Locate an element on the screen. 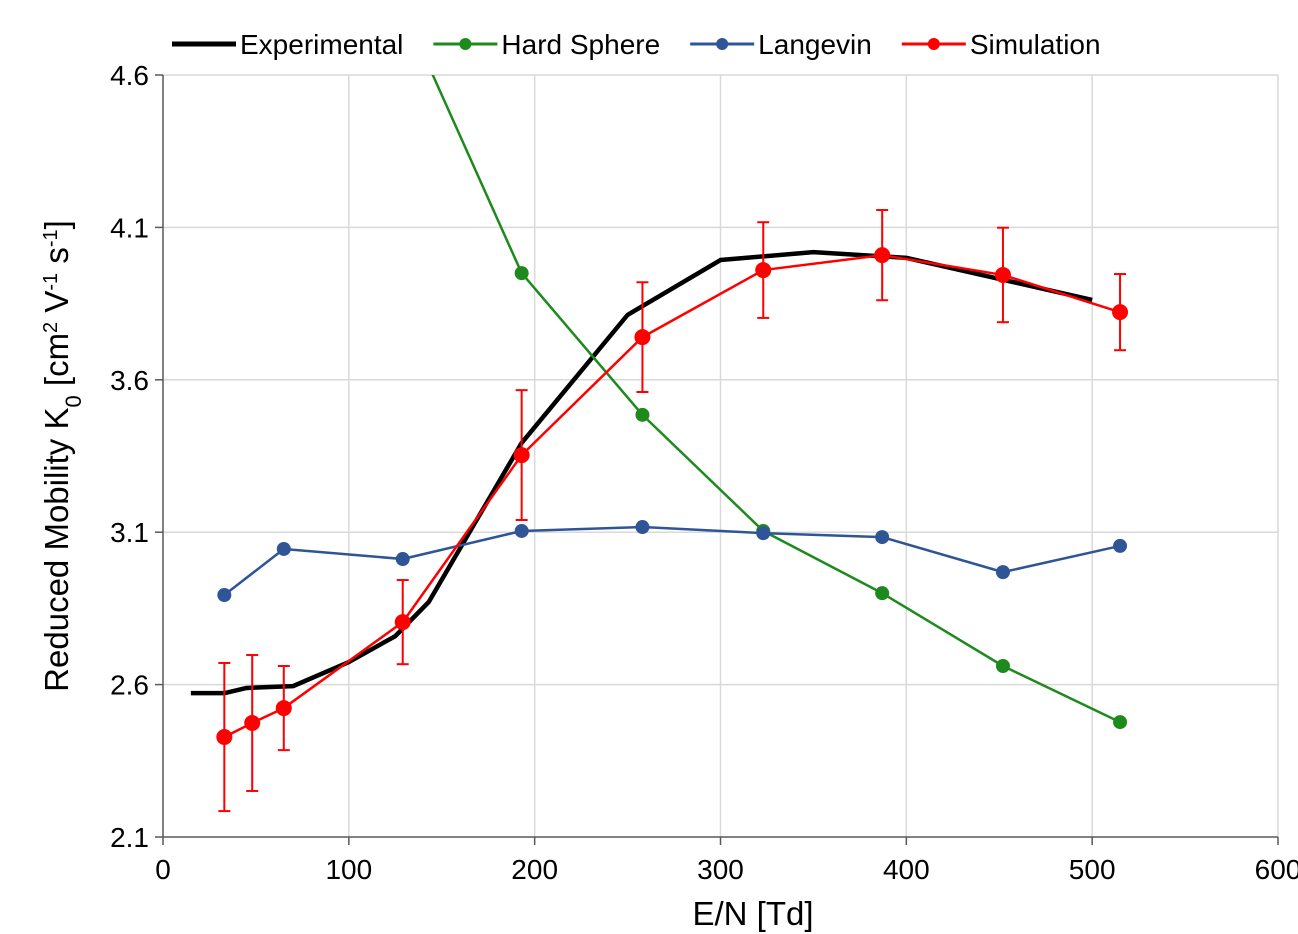 The width and height of the screenshot is (1298, 934). y-axis-label: Reduced Mobility K0 [cm2 V-1 s-1] is located at coordinates (62, 456).